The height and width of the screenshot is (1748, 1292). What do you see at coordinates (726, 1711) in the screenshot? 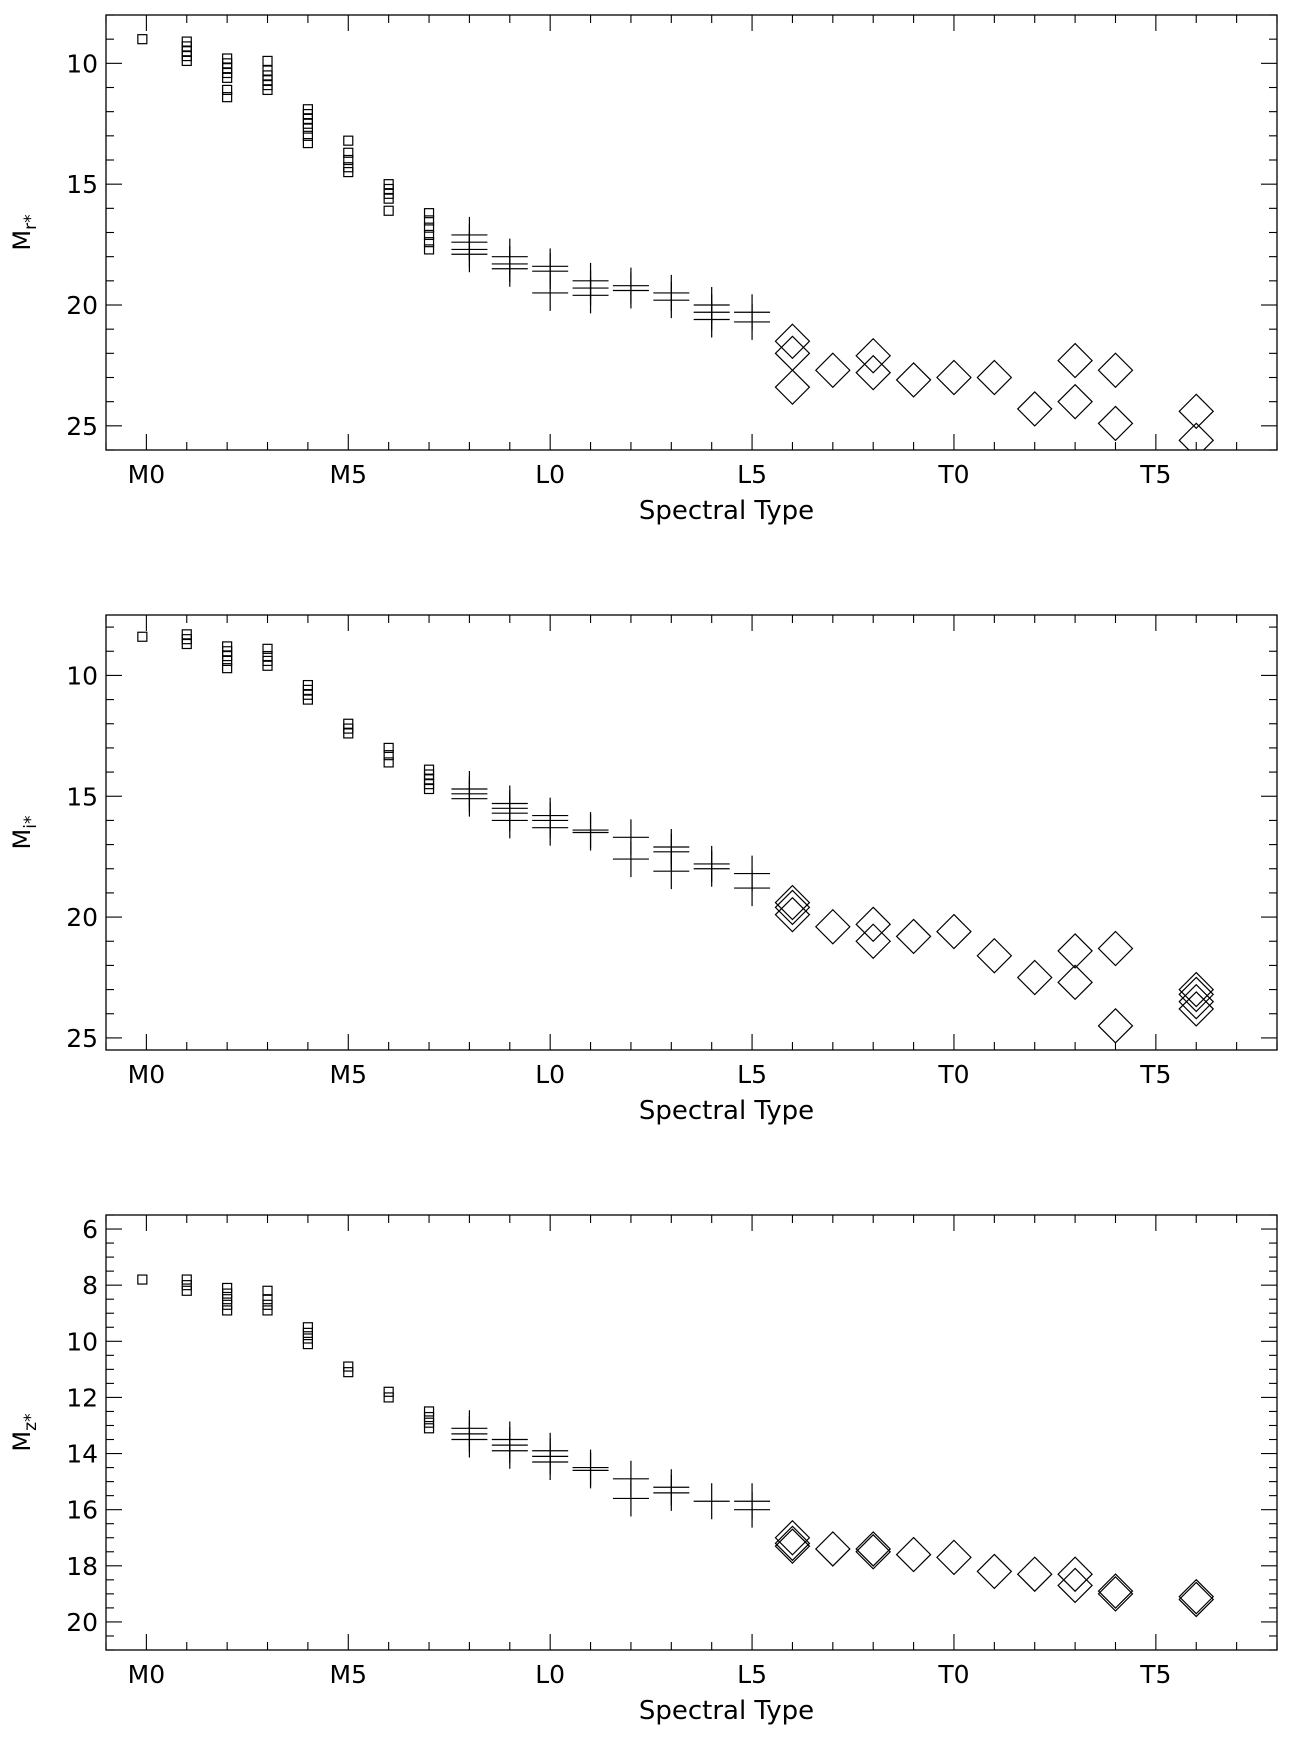
I see `x-axis-label: Spectral Type` at bounding box center [726, 1711].